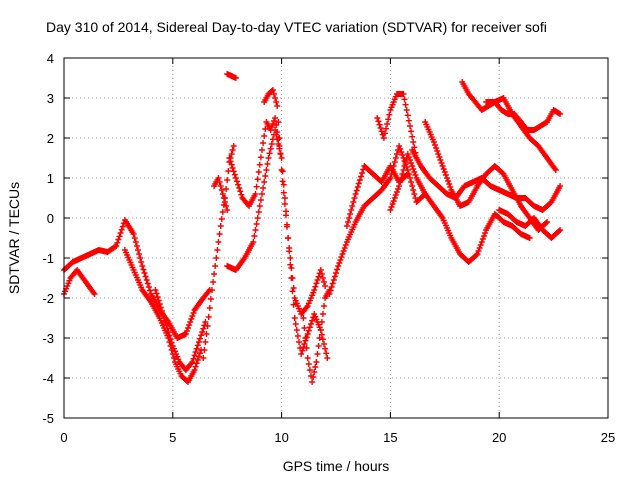  Describe the element at coordinates (14, 238) in the screenshot. I see `y-axis-label: SDTVAR / TECUs` at that location.